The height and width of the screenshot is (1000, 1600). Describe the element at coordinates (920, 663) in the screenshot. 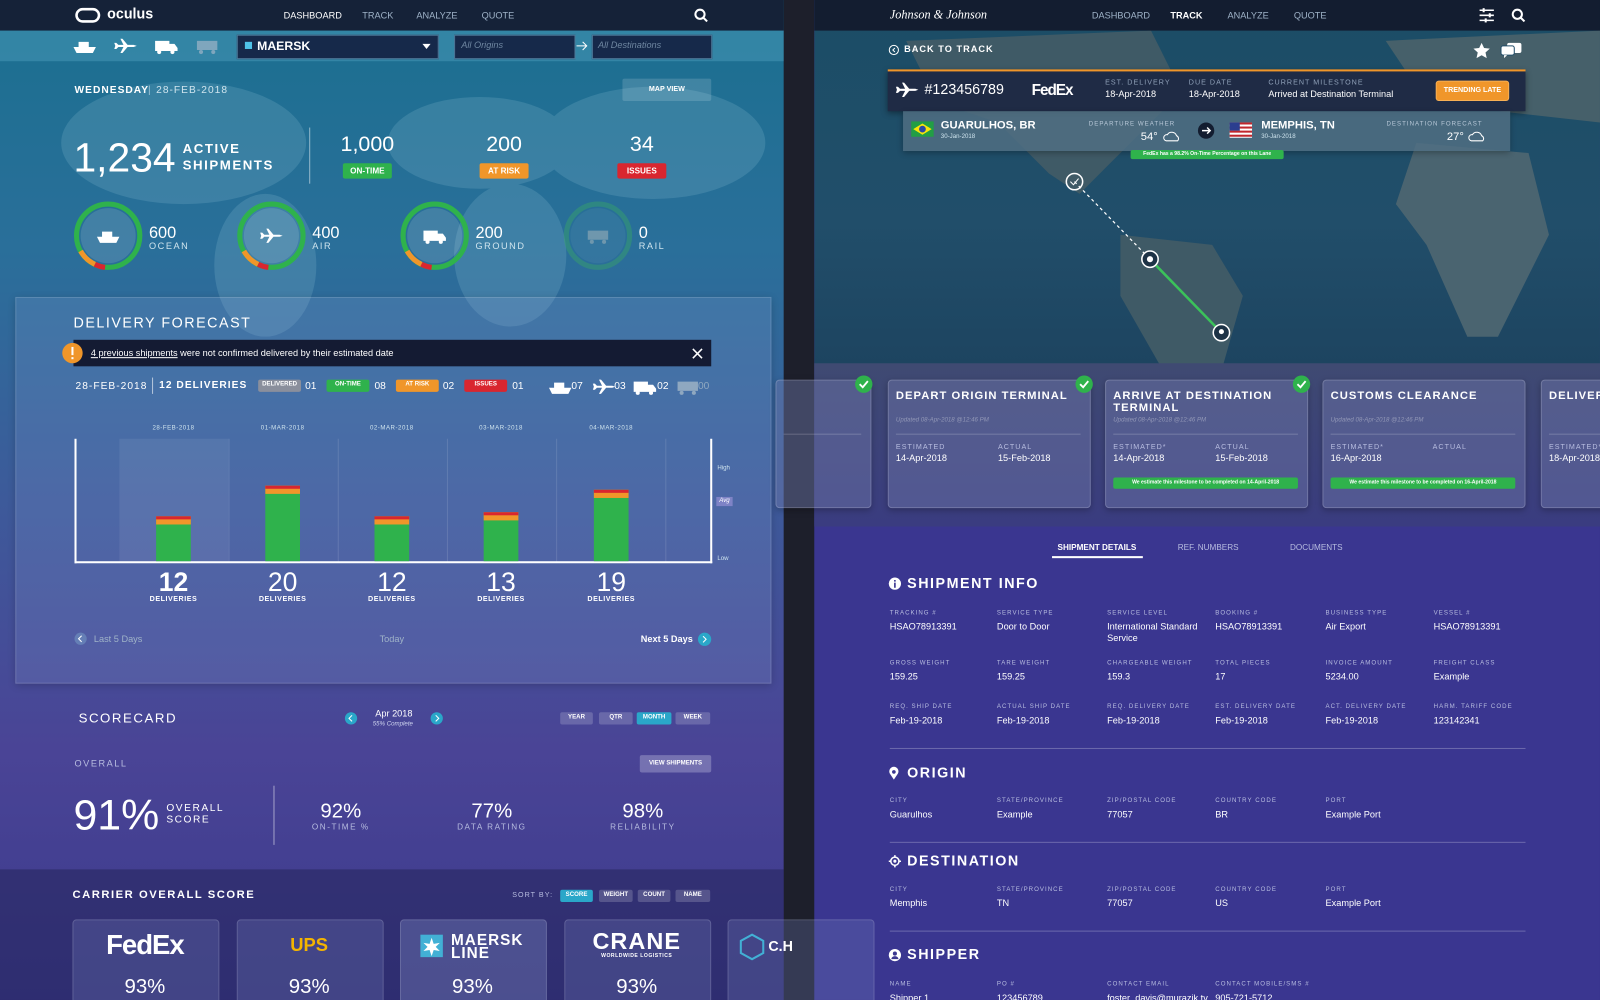

I see `field-label: GROSS WEIGHT` at that location.